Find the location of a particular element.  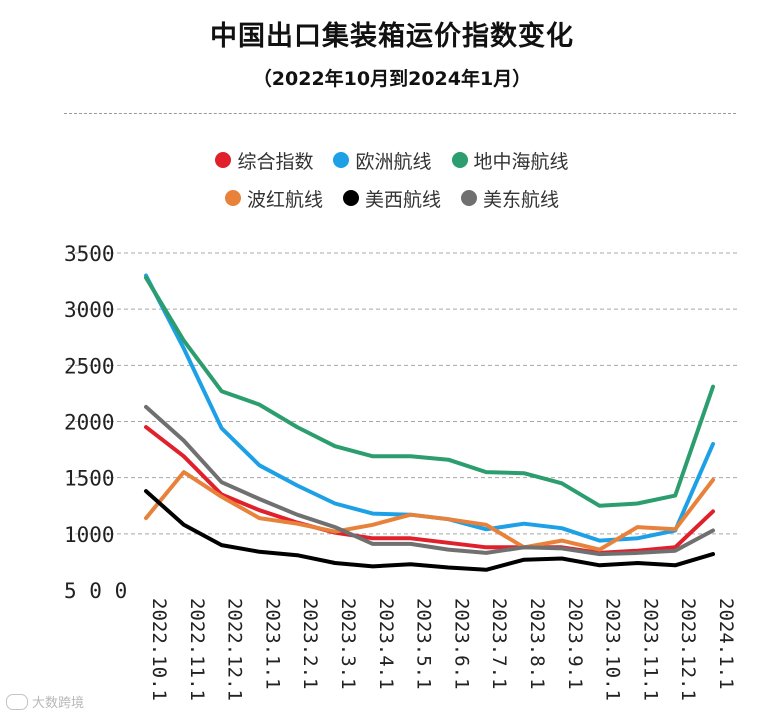

legend-item: 地中海航线 is located at coordinates (510, 160).